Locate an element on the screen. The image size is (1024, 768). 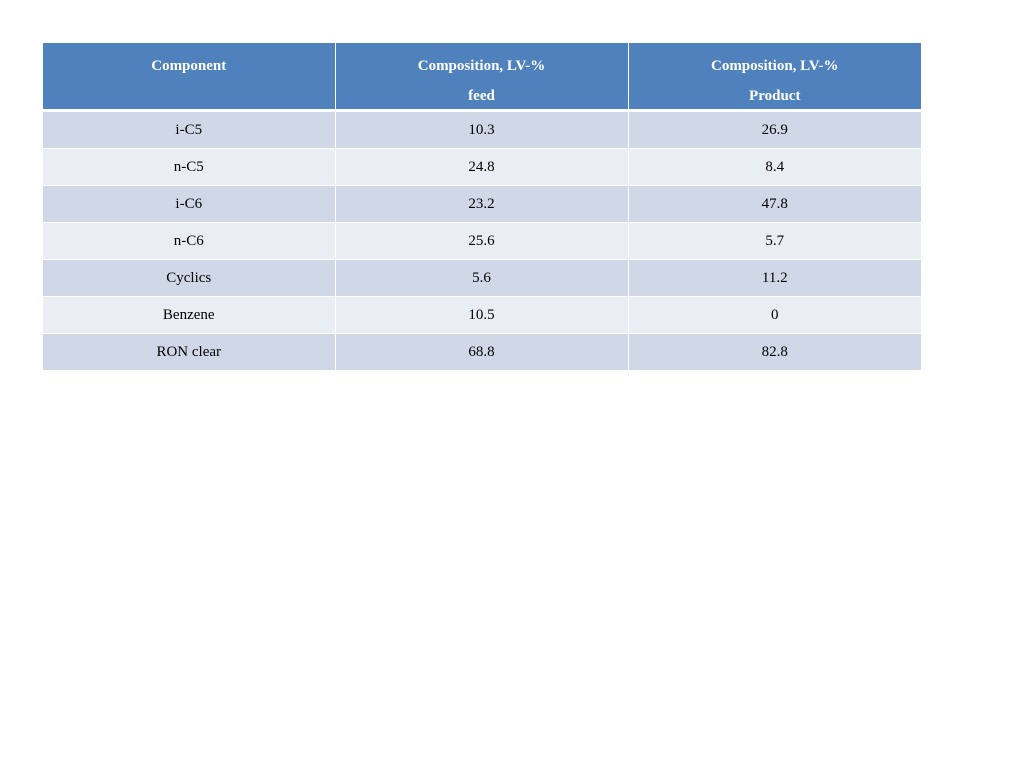
table-row: RON clear 68.8 82.8 is located at coordinates (482, 352).